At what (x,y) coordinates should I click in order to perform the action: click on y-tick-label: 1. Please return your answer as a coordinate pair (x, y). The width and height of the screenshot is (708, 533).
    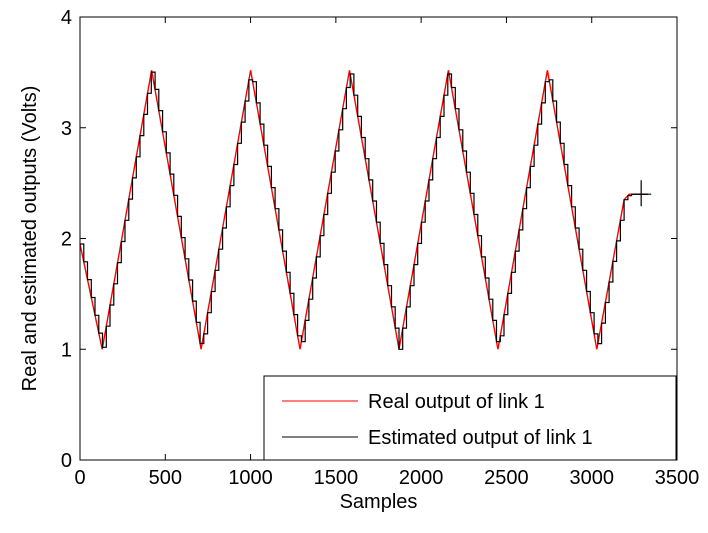
    Looking at the image, I should click on (66, 350).